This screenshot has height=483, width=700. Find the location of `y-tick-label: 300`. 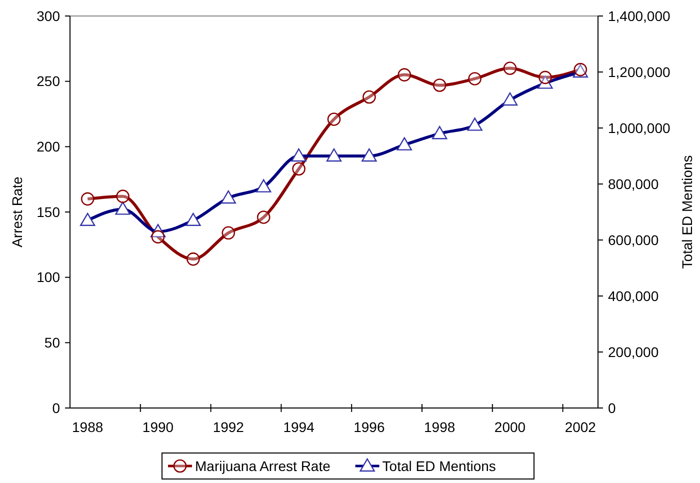

y-tick-label: 300 is located at coordinates (48, 16).